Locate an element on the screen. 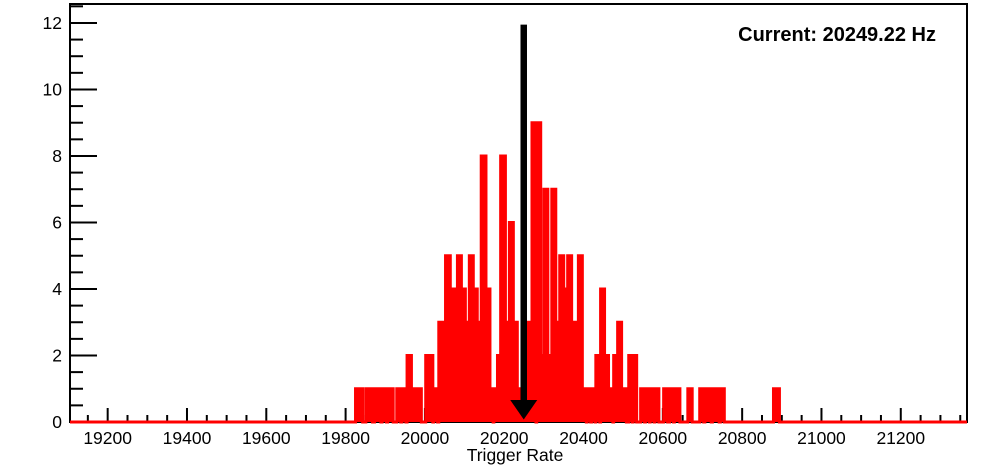 Image resolution: width=996 pixels, height=472 pixels. y-tick-label: 8 is located at coordinates (57, 156).